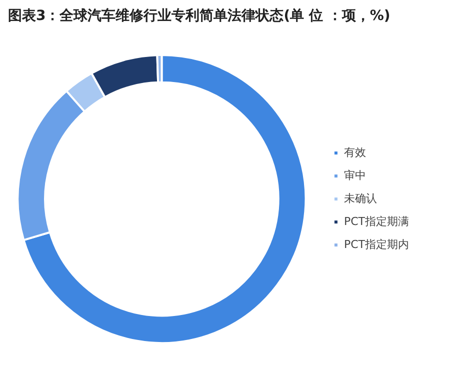 The width and height of the screenshot is (449, 383). Describe the element at coordinates (360, 198) in the screenshot. I see `legend-label: 未确认` at that location.